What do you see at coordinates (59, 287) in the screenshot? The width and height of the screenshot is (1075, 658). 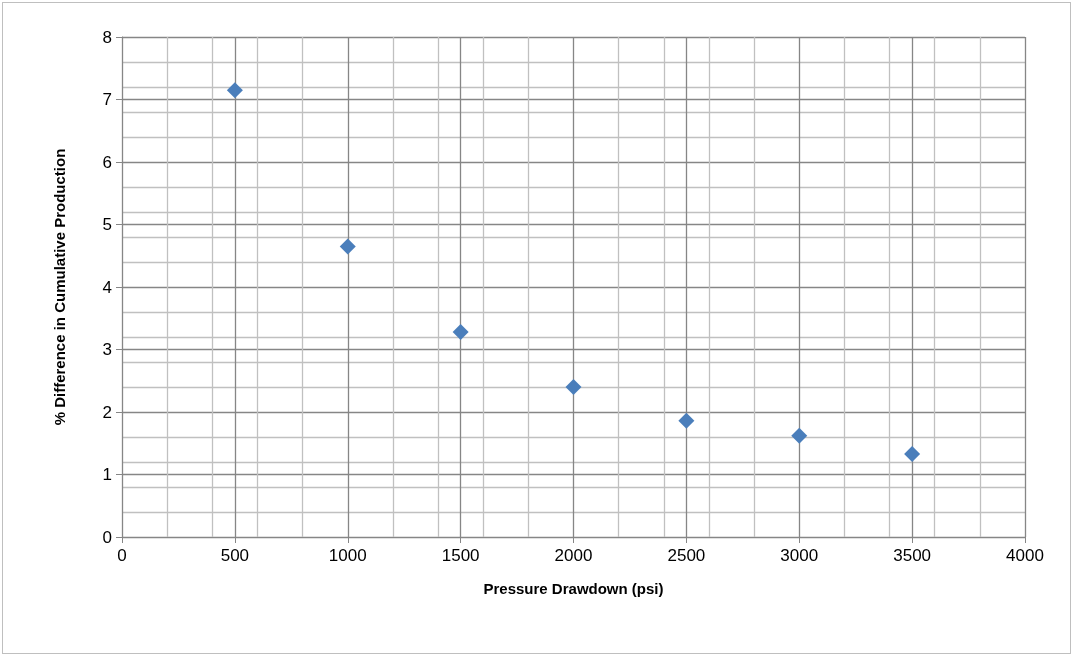 I see `y-axis-title: % Difference in Cumulative Production` at bounding box center [59, 287].